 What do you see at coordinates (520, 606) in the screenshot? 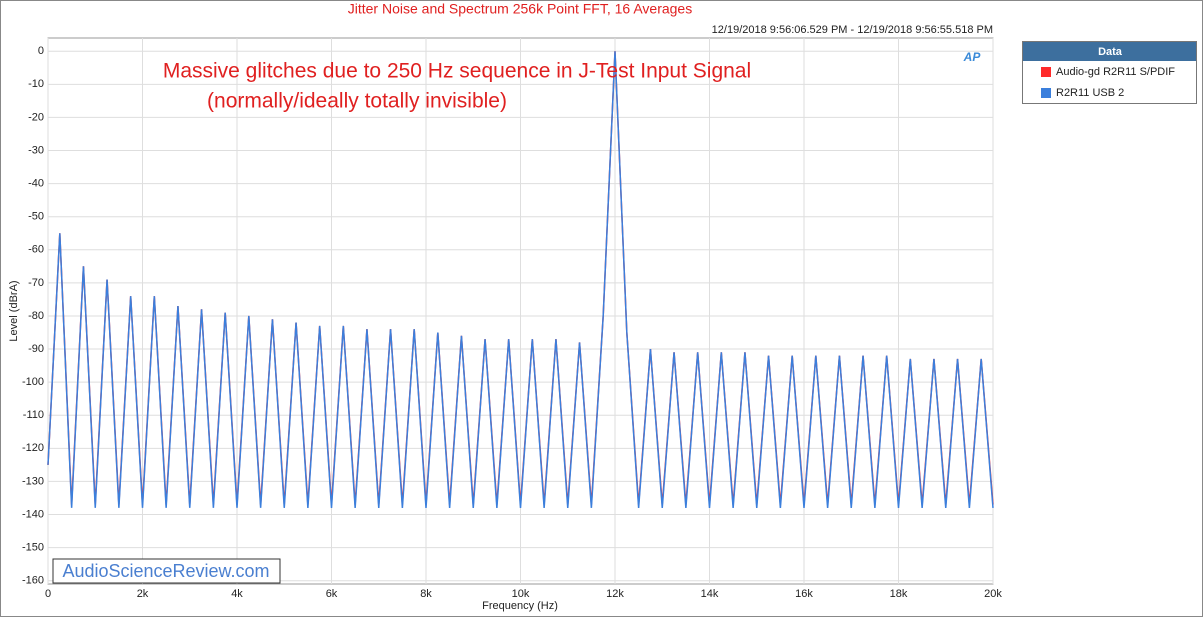
I see `x-axis-label: Frequency (Hz)` at bounding box center [520, 606].